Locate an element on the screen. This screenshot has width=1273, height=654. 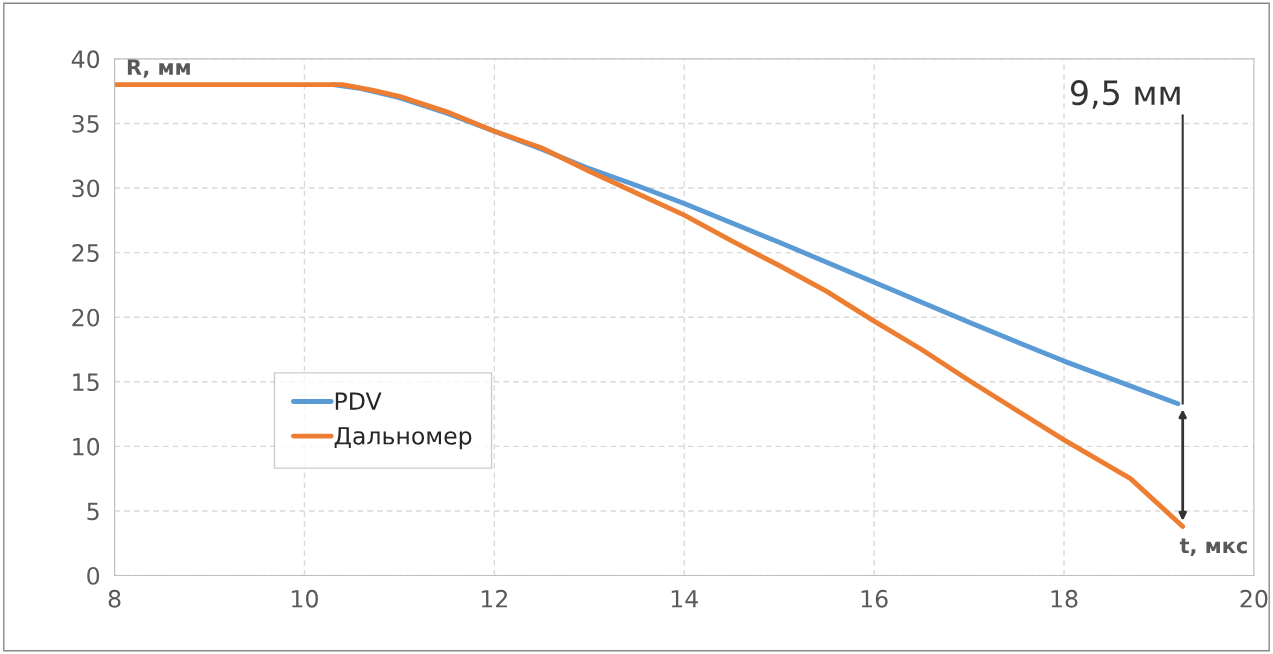
x-tick-label: 12 is located at coordinates (494, 598).